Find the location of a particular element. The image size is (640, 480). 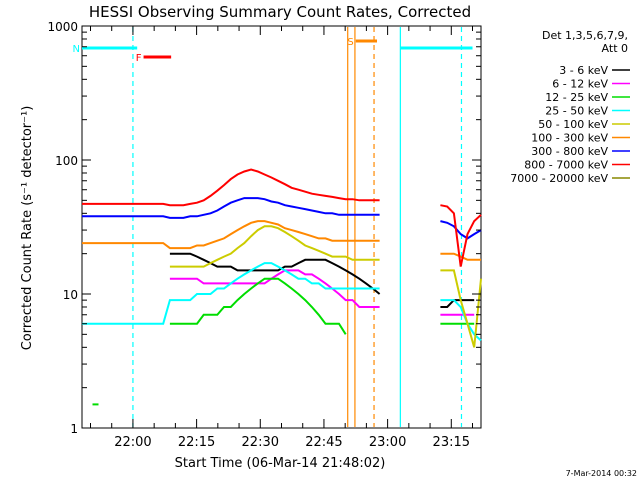

legend-label-6: 300 - 800 keV is located at coordinates (569, 151).